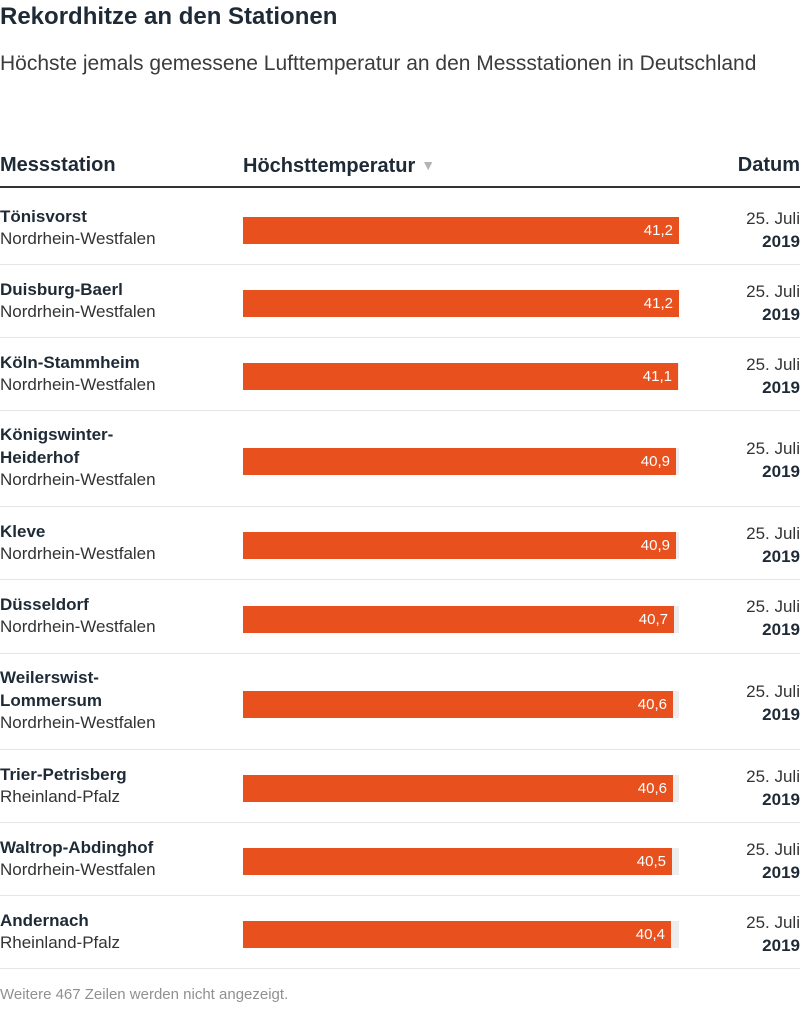 The height and width of the screenshot is (1032, 800). Describe the element at coordinates (169, 16) in the screenshot. I see `page-title: Rekordhitze an den Stationen` at that location.